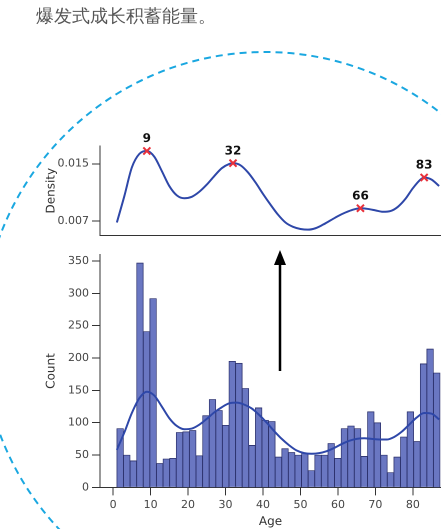 This screenshot has height=529, width=441. What do you see at coordinates (147, 138) in the screenshot?
I see `annotation: 9` at bounding box center [147, 138].